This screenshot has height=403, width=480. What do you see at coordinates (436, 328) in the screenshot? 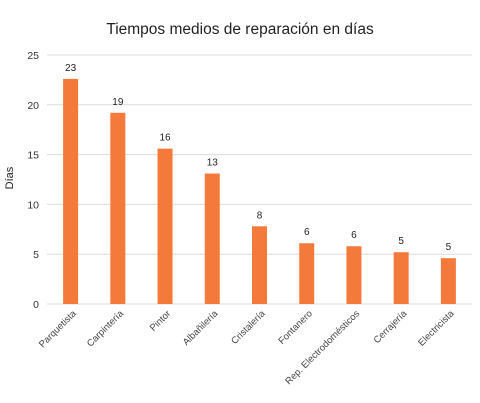
I see `x-category-label: Electricista` at bounding box center [436, 328].